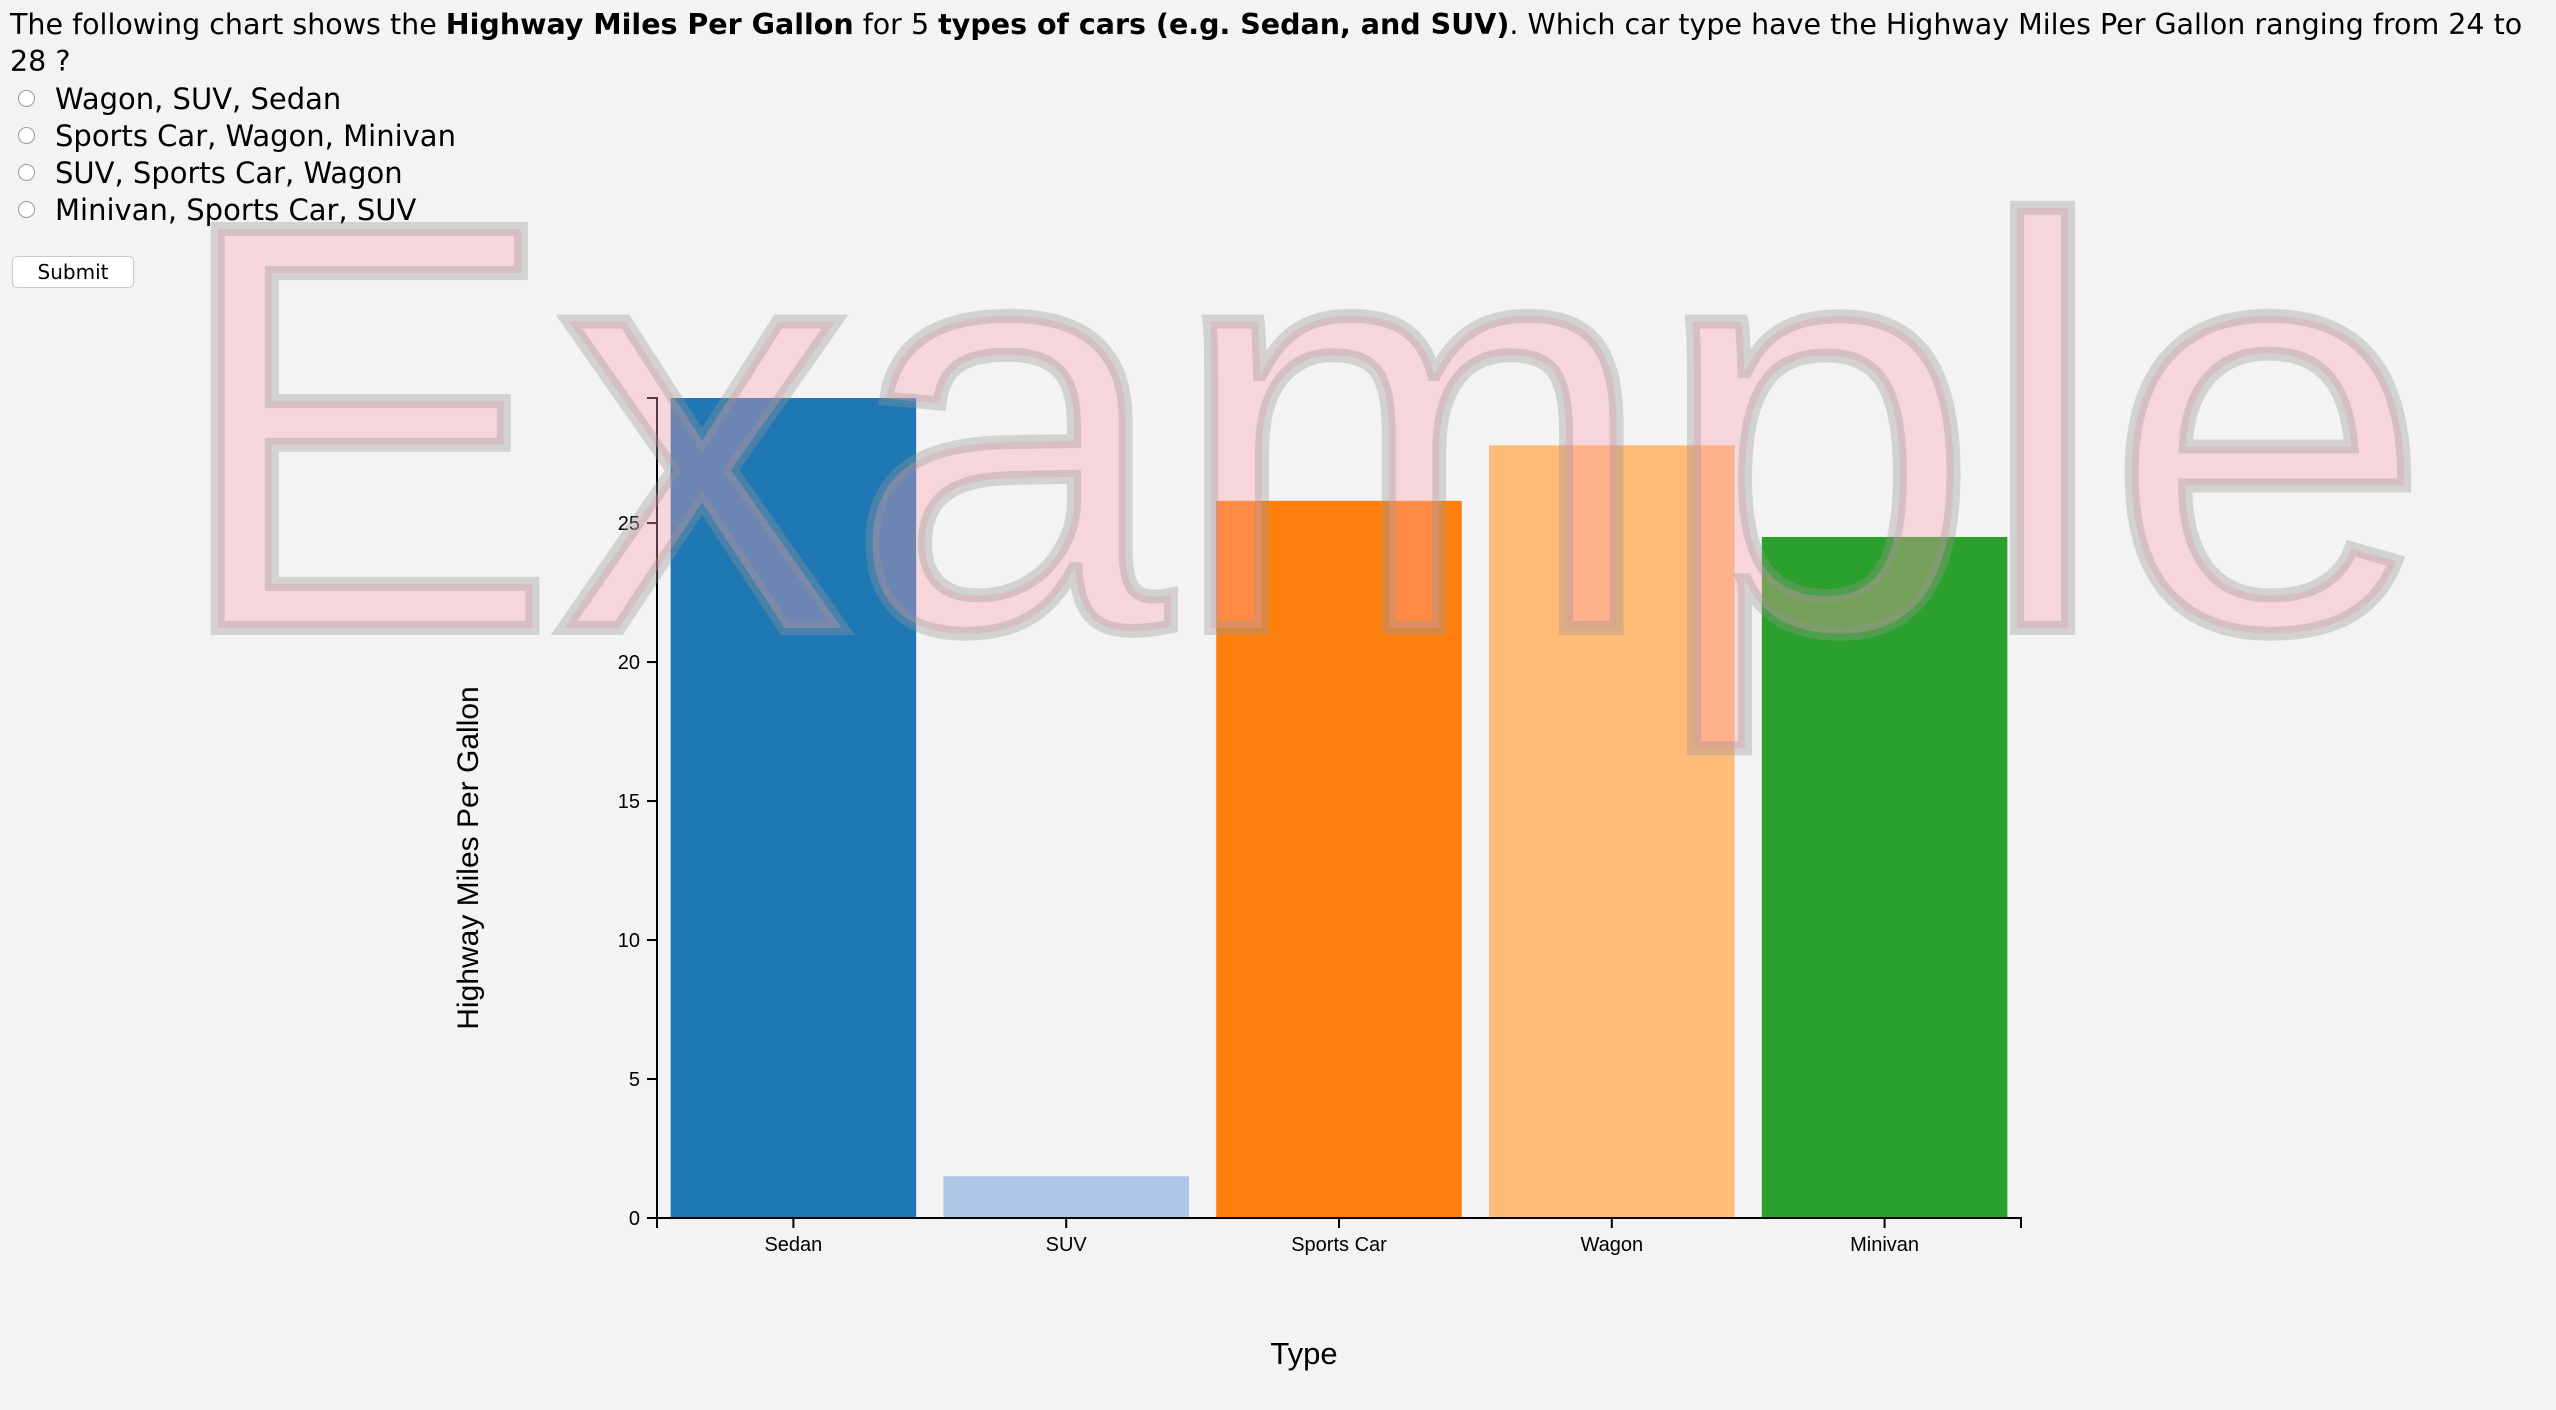  Describe the element at coordinates (1884, 1245) in the screenshot. I see `x-tick-label: Minivan` at that location.